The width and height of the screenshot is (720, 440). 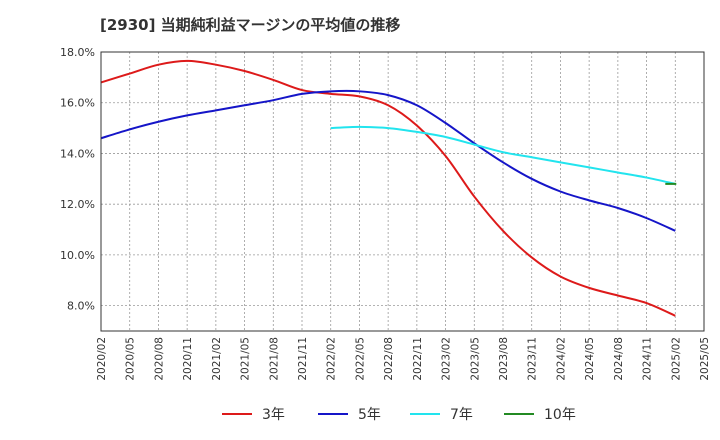 What do you see at coordinates (561, 359) in the screenshot?
I see `x-tick-label: 2024/02` at bounding box center [561, 359].